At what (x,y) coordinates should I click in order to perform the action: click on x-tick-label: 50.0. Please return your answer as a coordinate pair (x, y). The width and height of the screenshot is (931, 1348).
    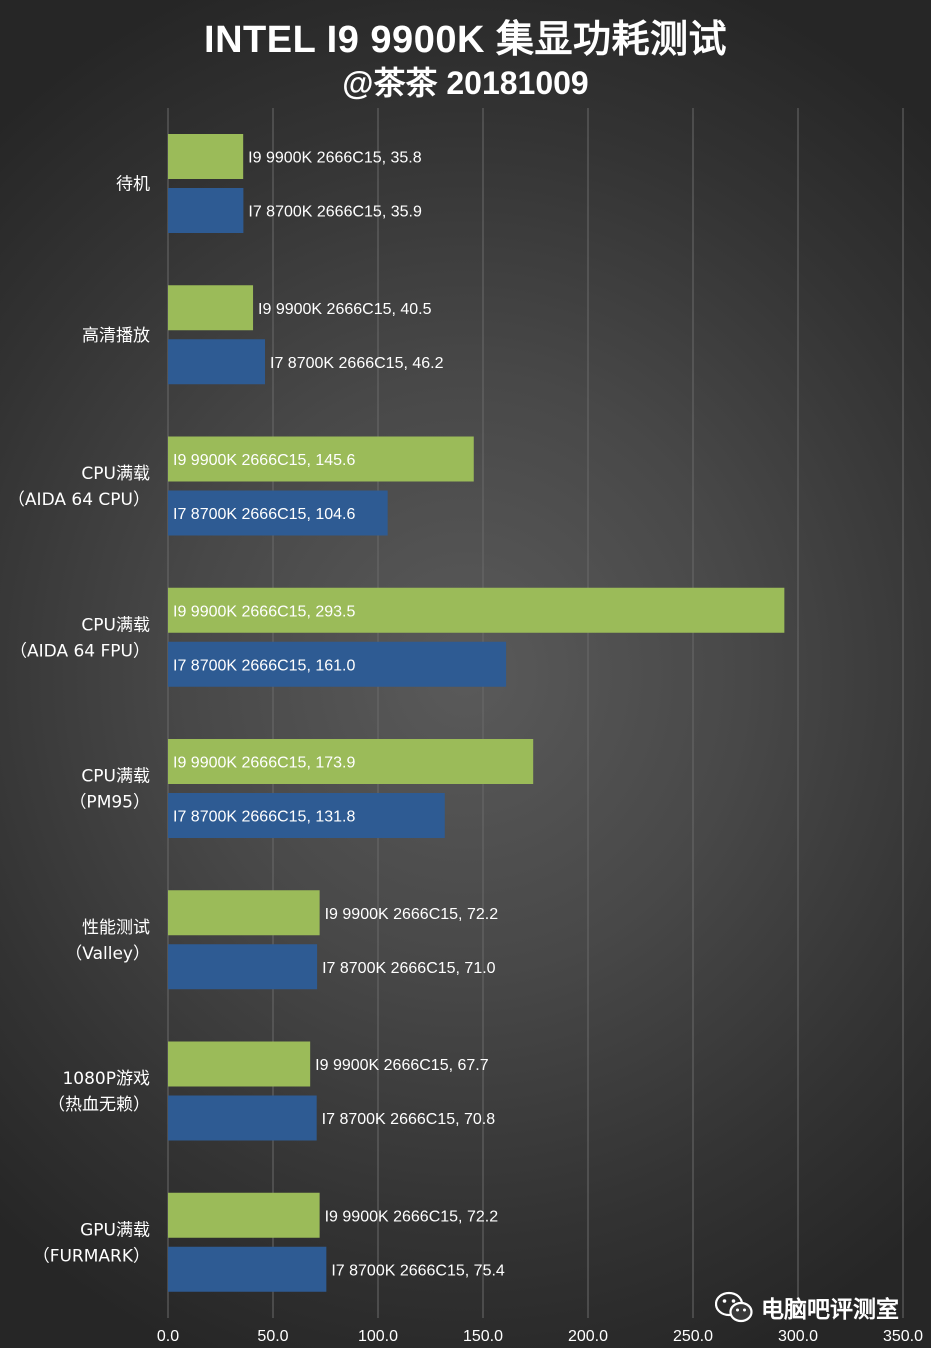
    Looking at the image, I should click on (272, 1336).